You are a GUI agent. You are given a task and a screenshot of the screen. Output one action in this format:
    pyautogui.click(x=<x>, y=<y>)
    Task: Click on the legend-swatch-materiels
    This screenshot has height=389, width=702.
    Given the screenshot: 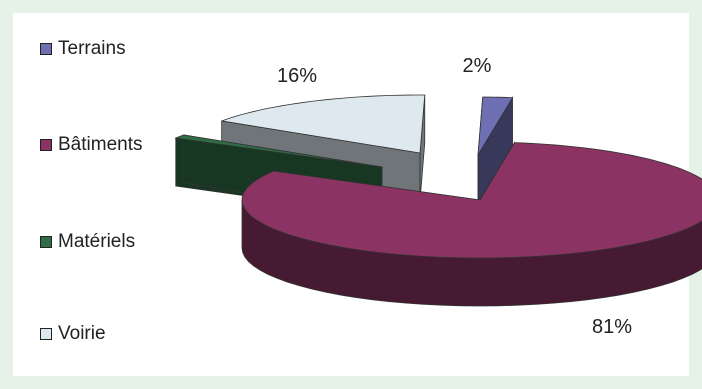 What is the action you would take?
    pyautogui.click(x=46, y=242)
    